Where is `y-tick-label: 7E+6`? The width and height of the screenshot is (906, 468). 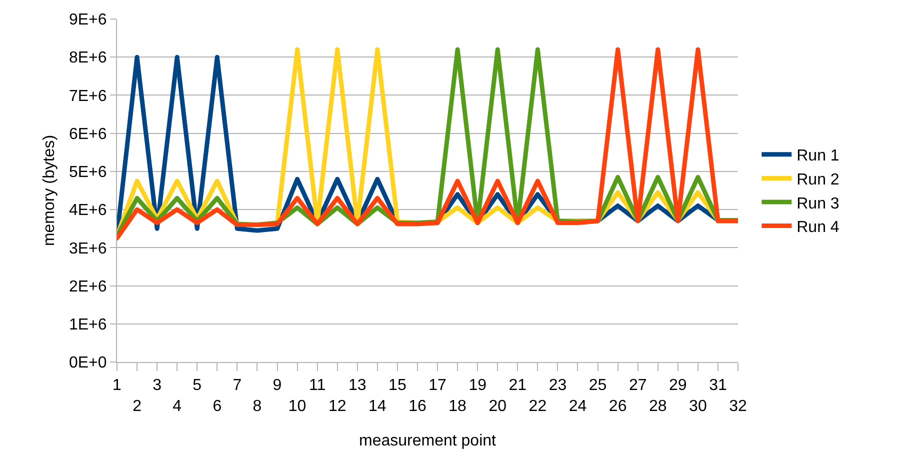 y-tick-label: 7E+6 is located at coordinates (87, 96).